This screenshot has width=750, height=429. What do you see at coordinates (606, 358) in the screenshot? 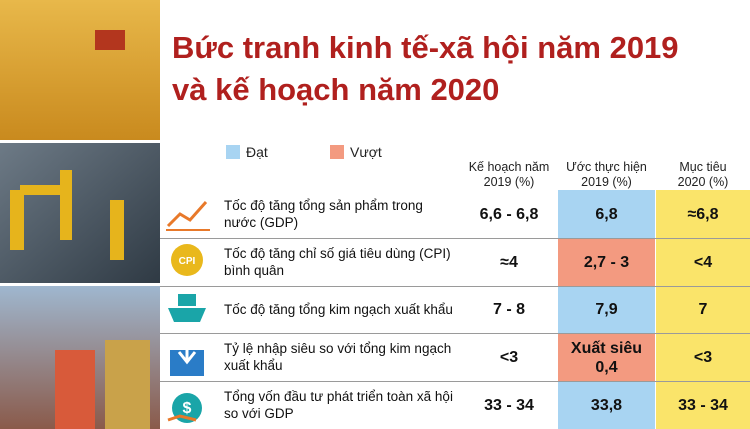
I see `cell-value: Xuất siêu 0,4` at bounding box center [606, 358].